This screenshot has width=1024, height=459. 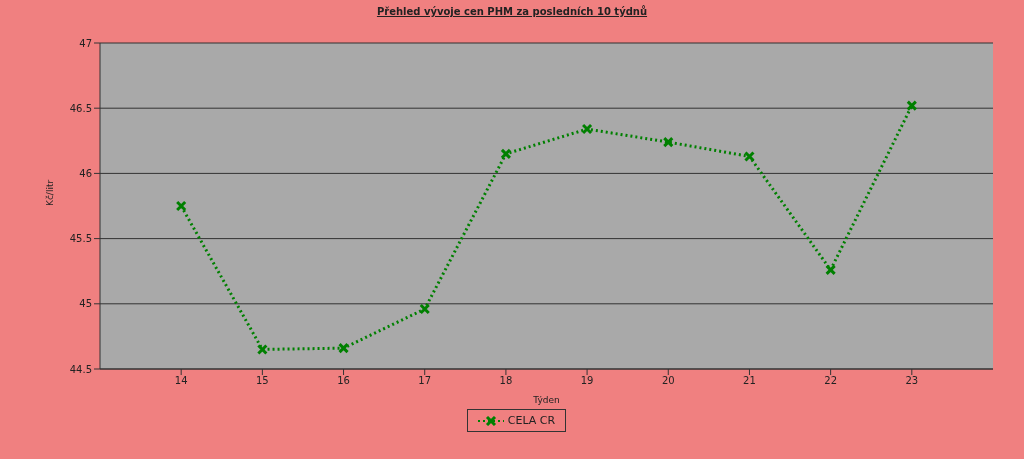 What do you see at coordinates (425, 381) in the screenshot?
I see `x-tick-label: 17` at bounding box center [425, 381].